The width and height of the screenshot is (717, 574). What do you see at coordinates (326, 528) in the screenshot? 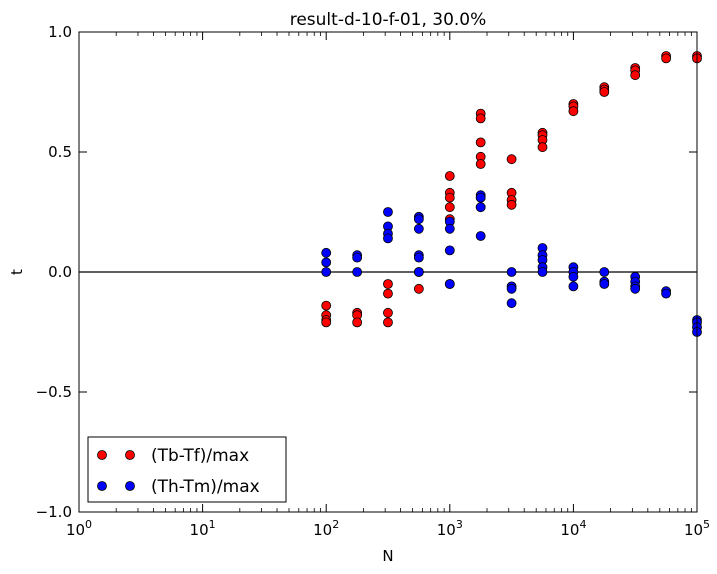
I see `x-tick-label: 10²` at bounding box center [326, 528].